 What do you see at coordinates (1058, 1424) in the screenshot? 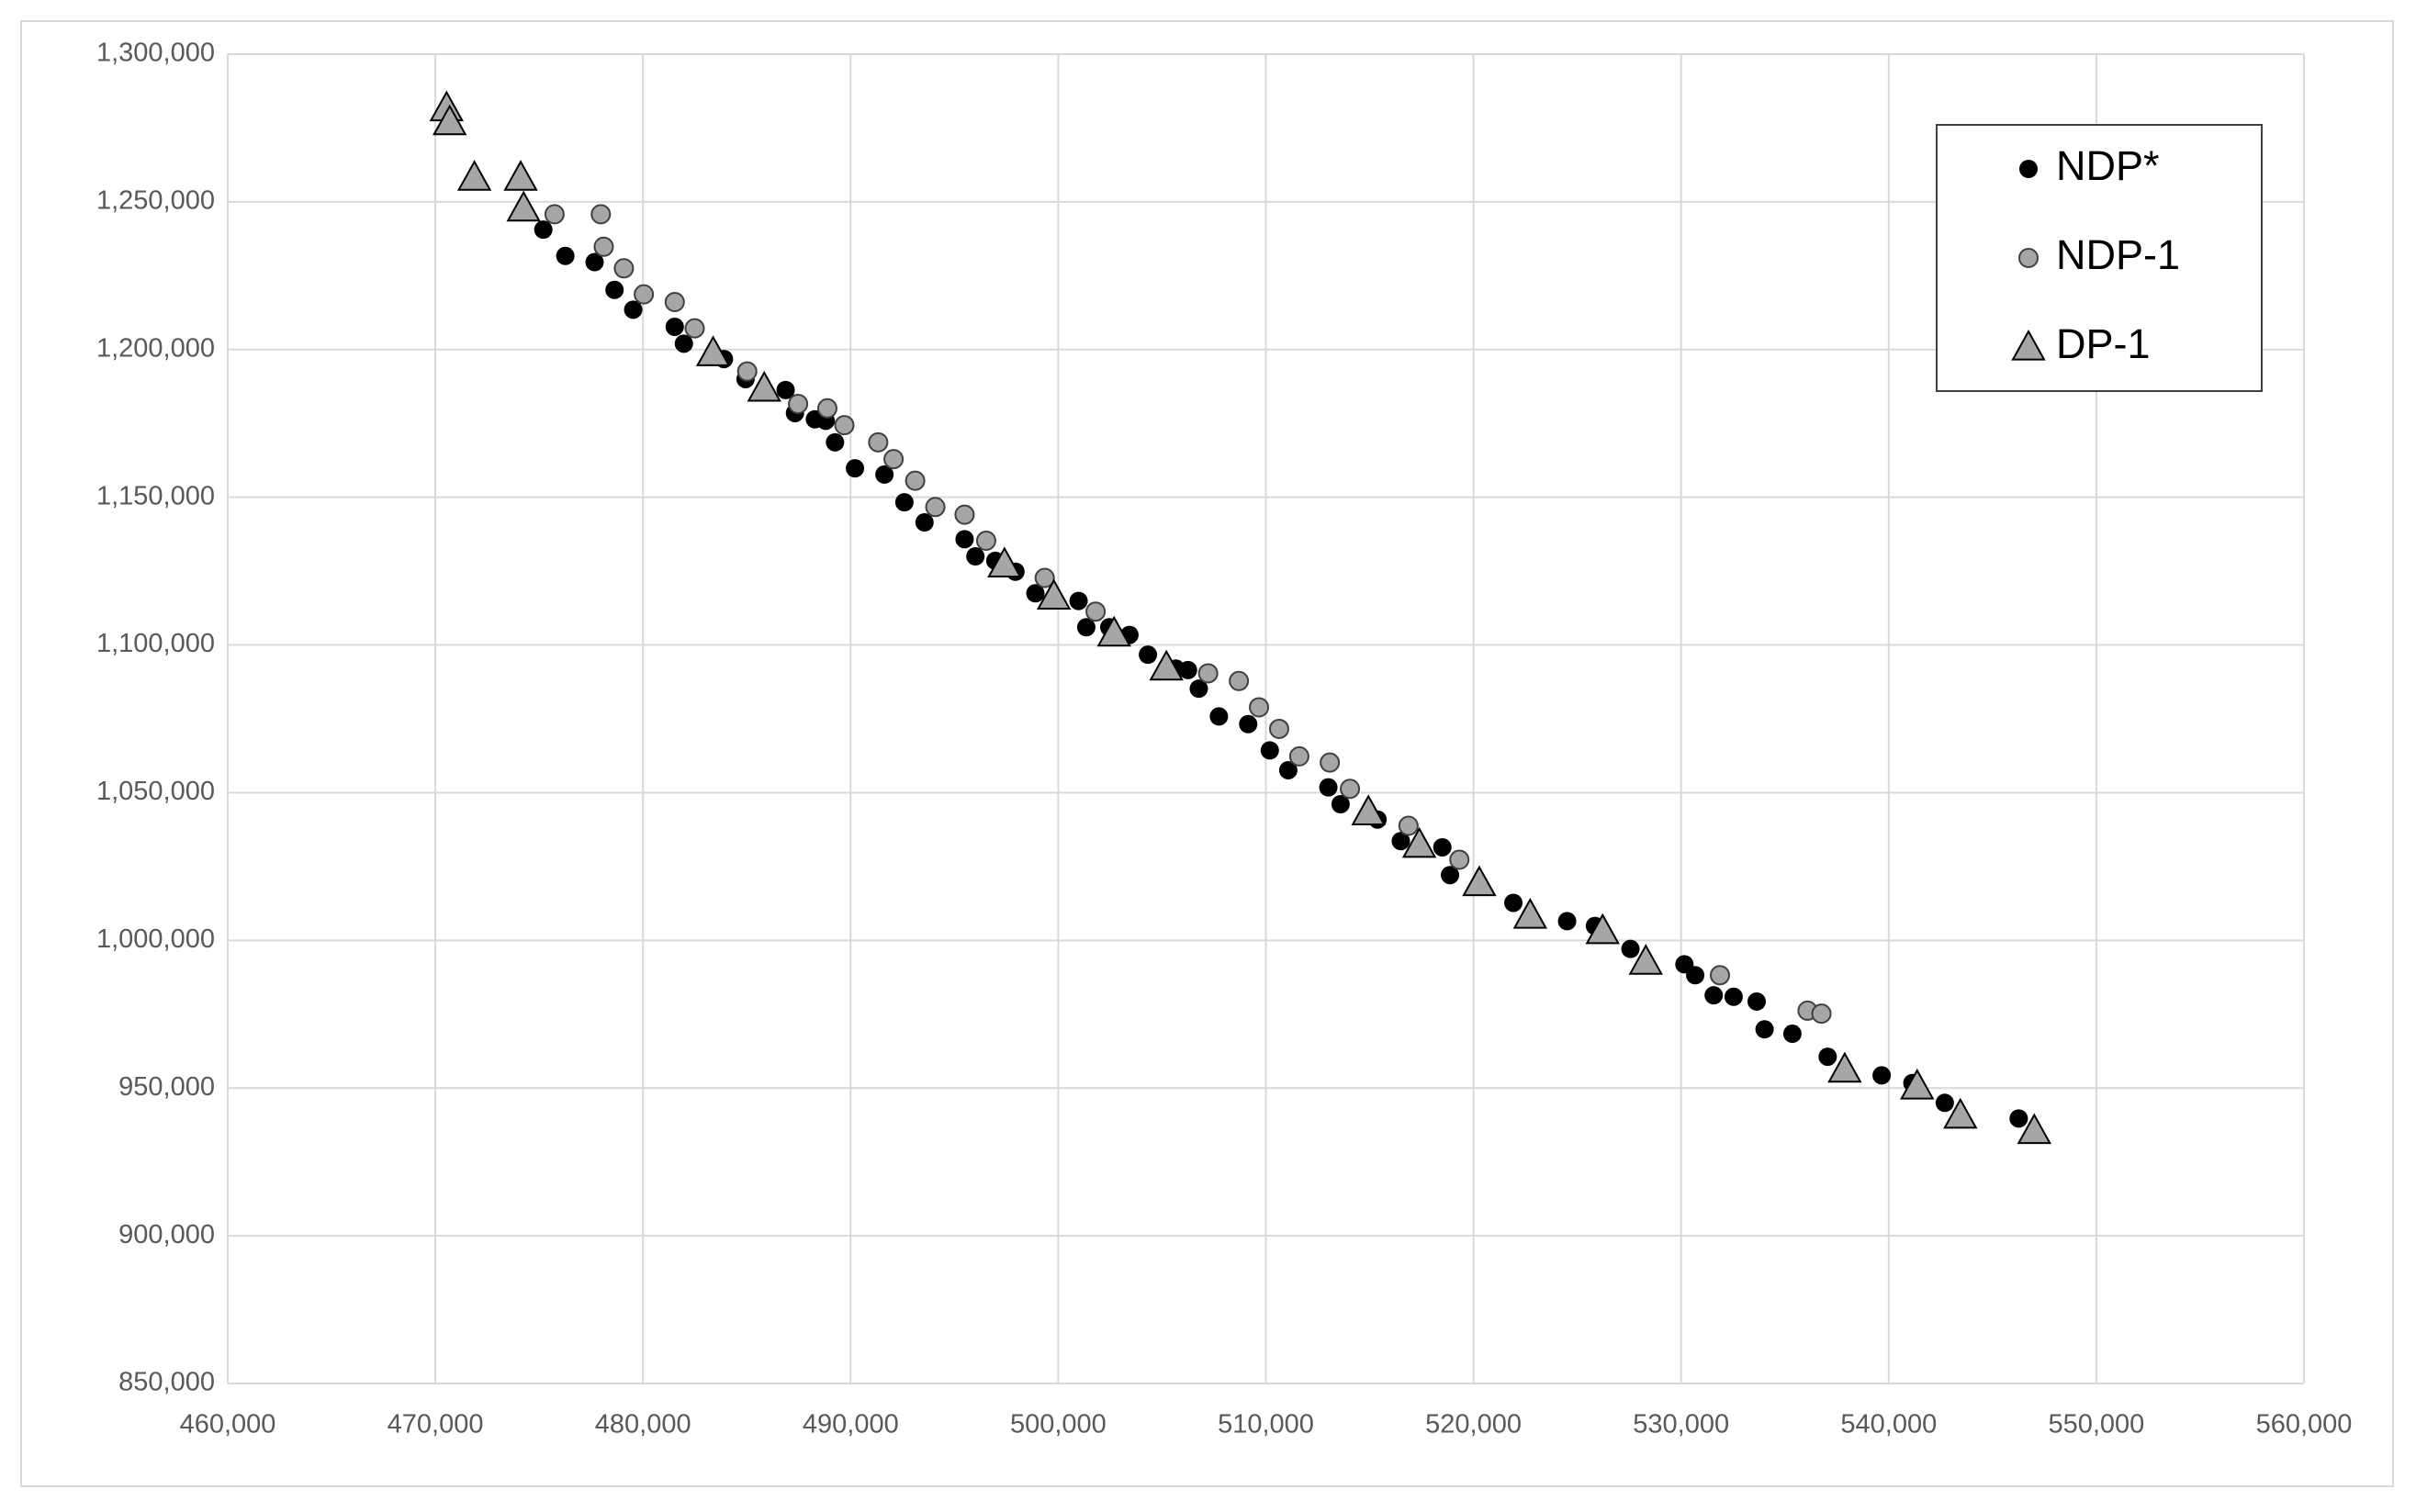
I see `x-tick-label: 500,000` at bounding box center [1058, 1424].